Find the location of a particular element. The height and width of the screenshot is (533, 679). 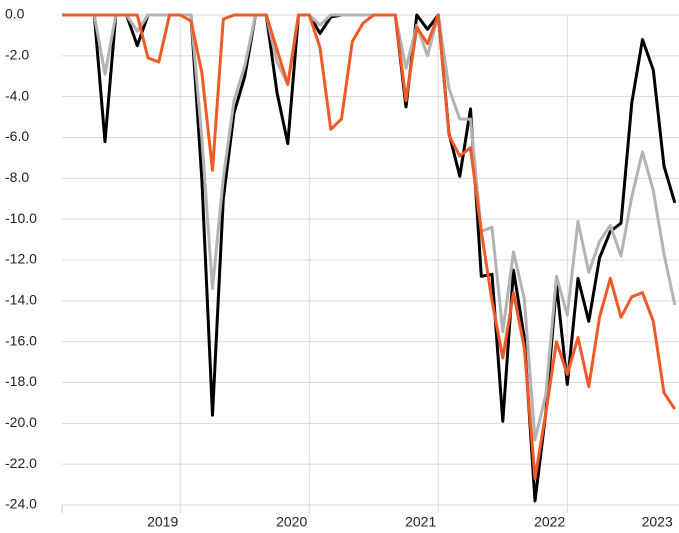

y-tick-label: -8.0 is located at coordinates (17, 177).